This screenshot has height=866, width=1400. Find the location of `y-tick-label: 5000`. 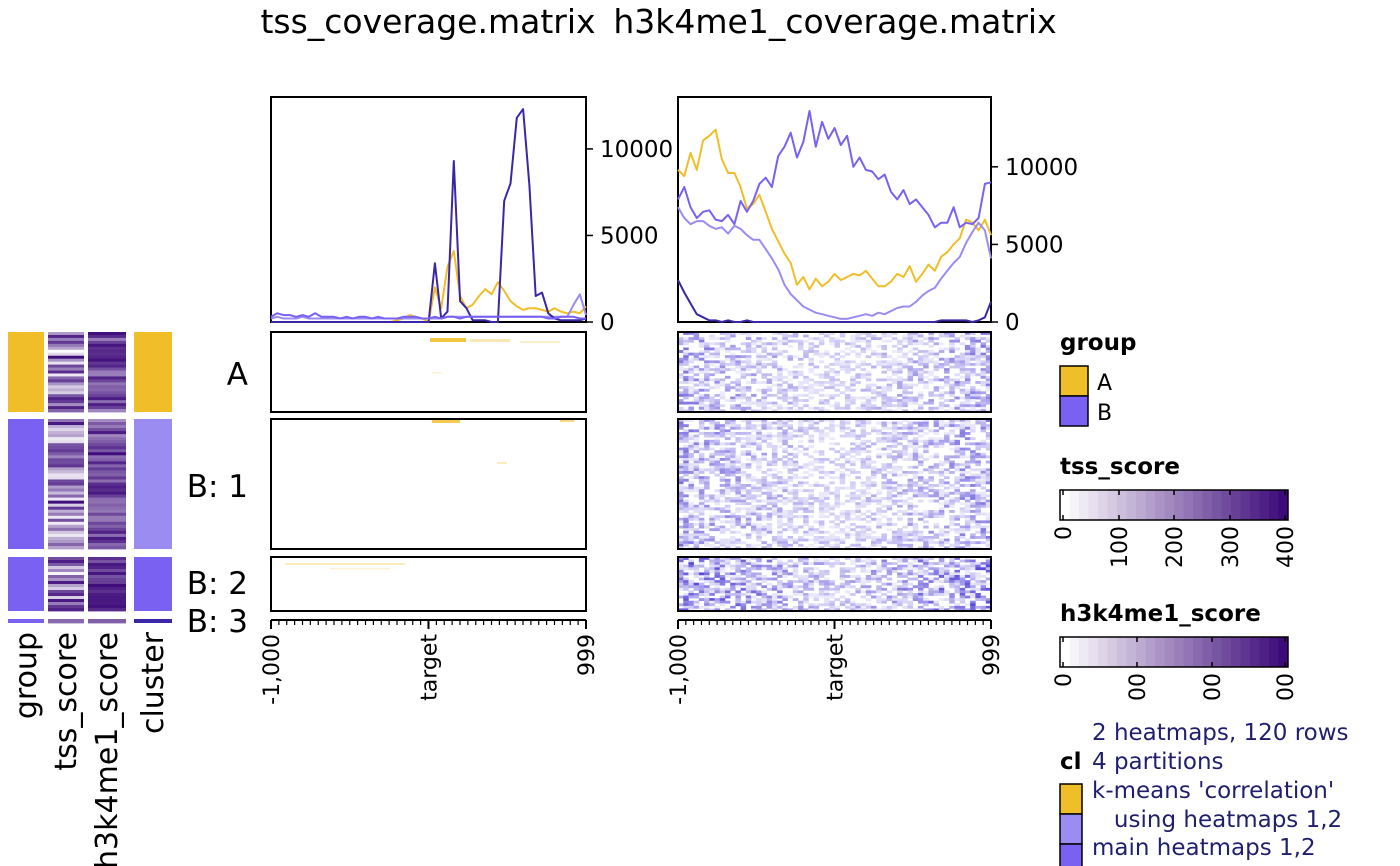

y-tick-label: 5000 is located at coordinates (629, 236).